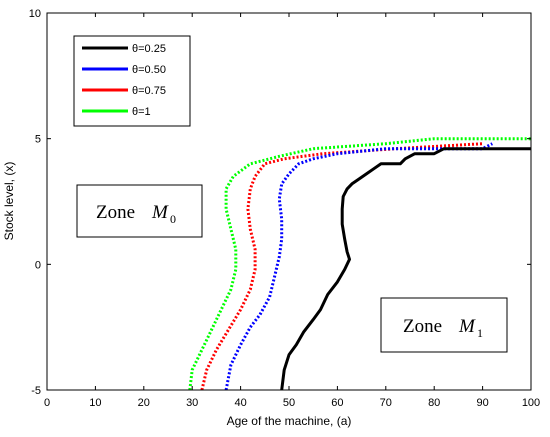 This screenshot has height=437, width=550. I want to click on zone-m0-subscript: 0, so click(173, 219).